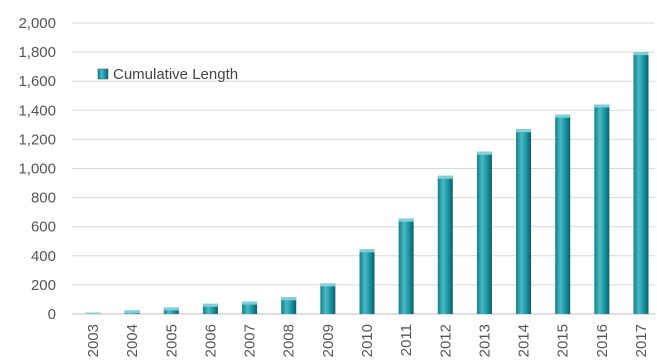 Image resolution: width=657 pixels, height=360 pixels. I want to click on bar-top-2007, so click(250, 303).